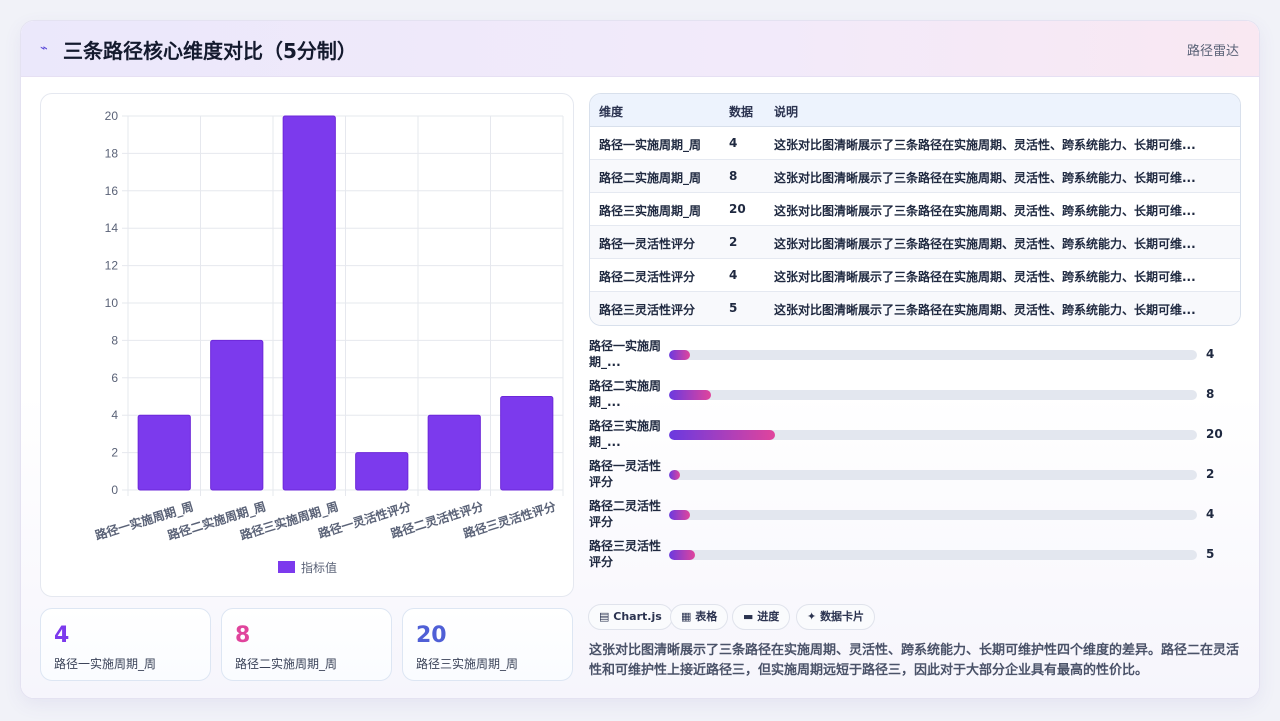 The height and width of the screenshot is (721, 1280). What do you see at coordinates (112, 153) in the screenshot?
I see `y-tick-label: 18` at bounding box center [112, 153].